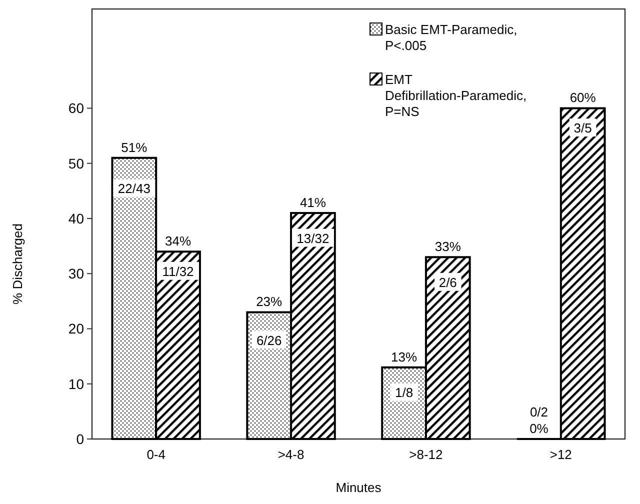 The height and width of the screenshot is (504, 640). I want to click on x-axis-title: Minutes, so click(359, 487).